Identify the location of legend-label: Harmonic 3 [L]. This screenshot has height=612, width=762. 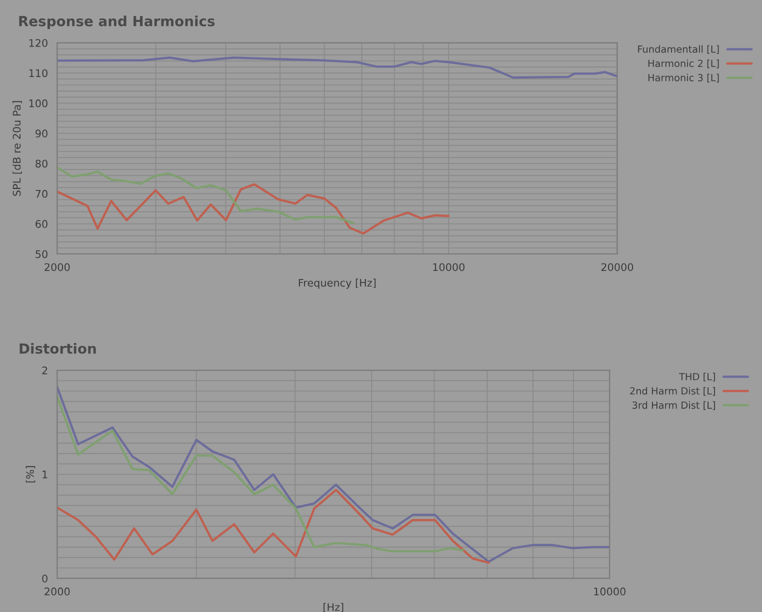
(683, 78).